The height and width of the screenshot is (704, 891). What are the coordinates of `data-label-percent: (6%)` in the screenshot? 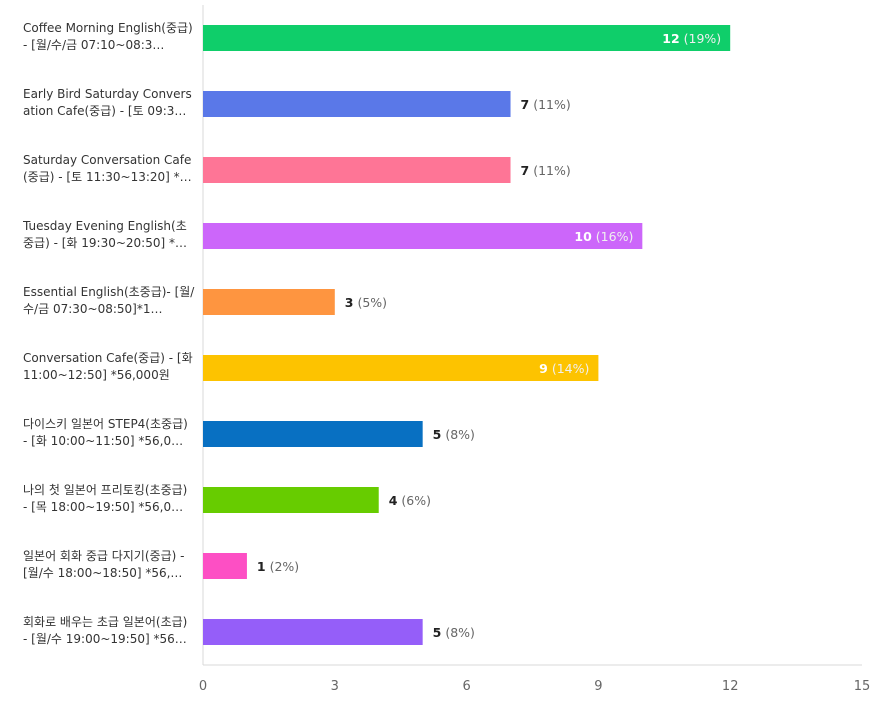 It's located at (414, 500).